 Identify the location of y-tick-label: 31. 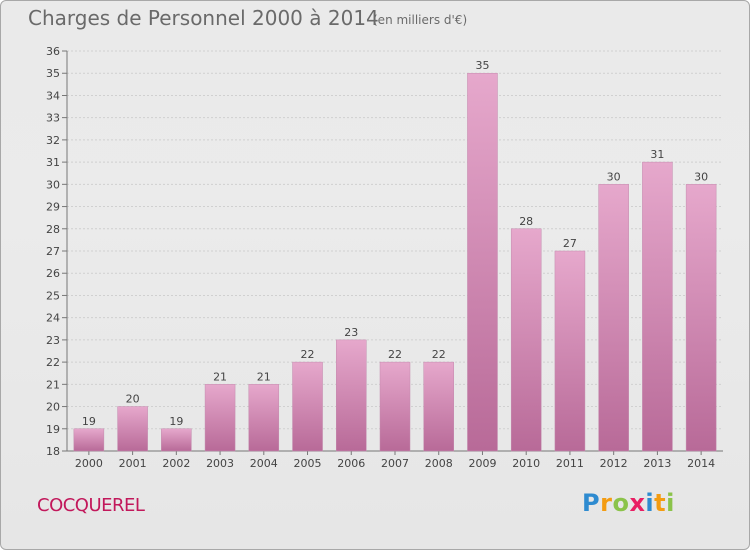
(53, 162).